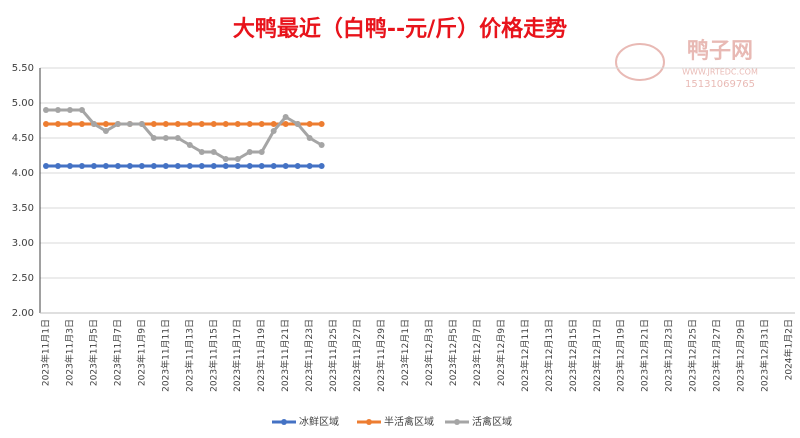 This screenshot has height=438, width=800. What do you see at coordinates (117, 352) in the screenshot?
I see `x-tick-label: 2023年11月7日` at bounding box center [117, 352].